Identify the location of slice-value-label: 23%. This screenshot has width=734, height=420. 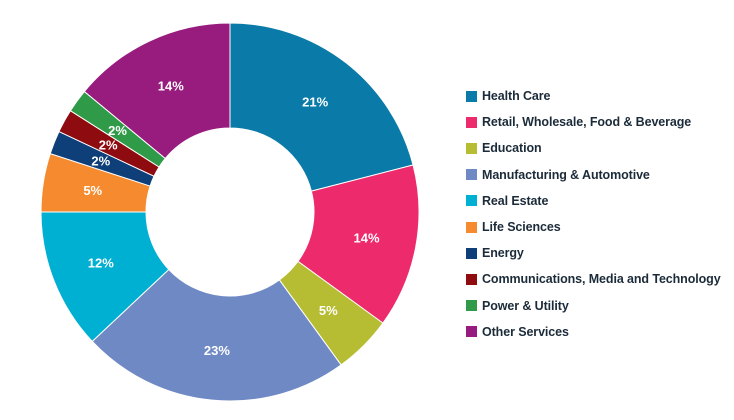
(217, 350).